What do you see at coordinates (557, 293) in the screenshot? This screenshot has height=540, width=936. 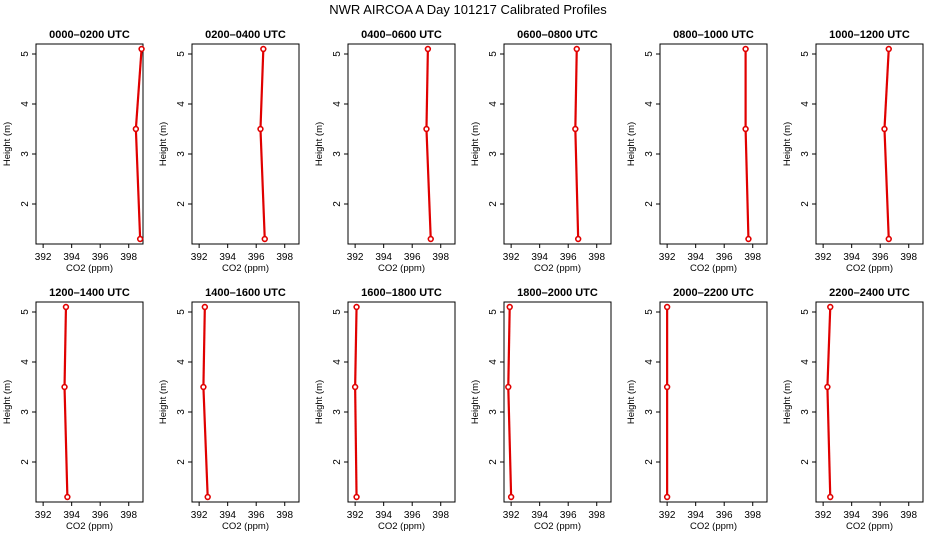 I see `panel-title: 1800–2000 UTC` at bounding box center [557, 293].